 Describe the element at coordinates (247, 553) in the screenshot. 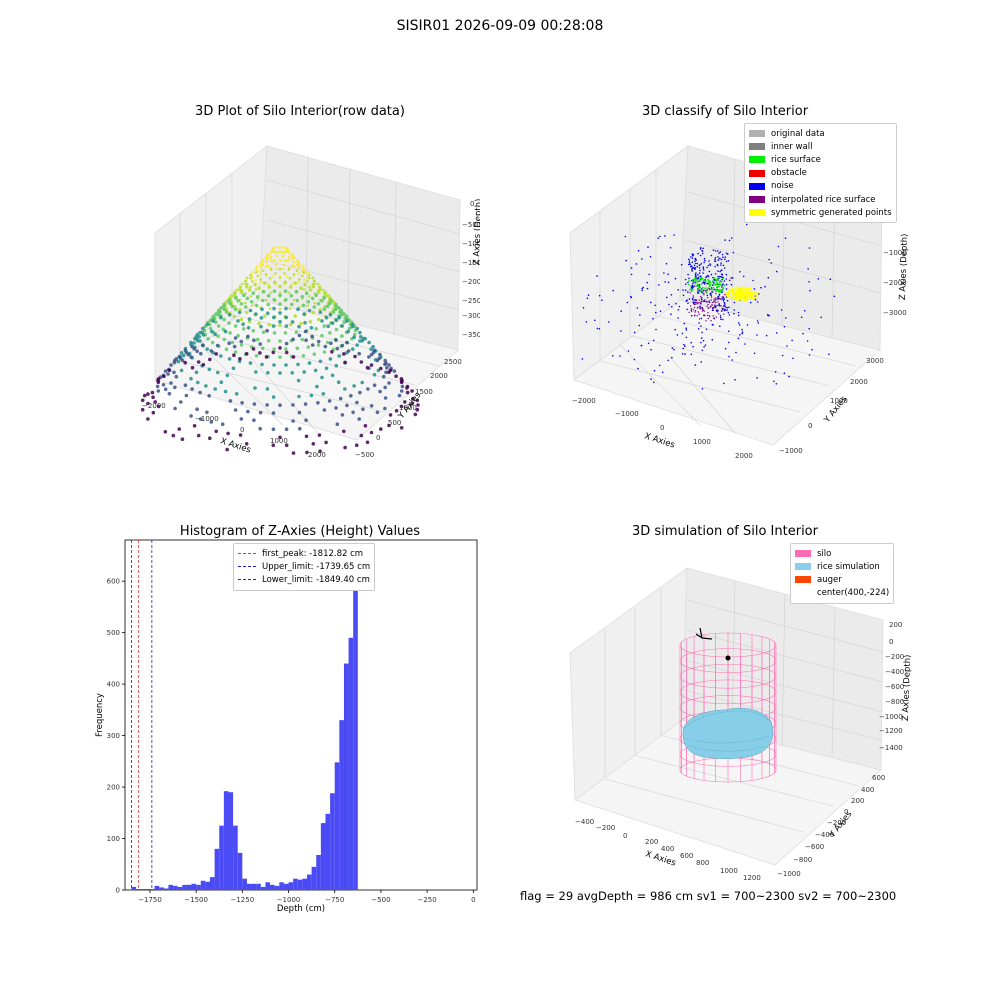

I see `legend-line` at that location.